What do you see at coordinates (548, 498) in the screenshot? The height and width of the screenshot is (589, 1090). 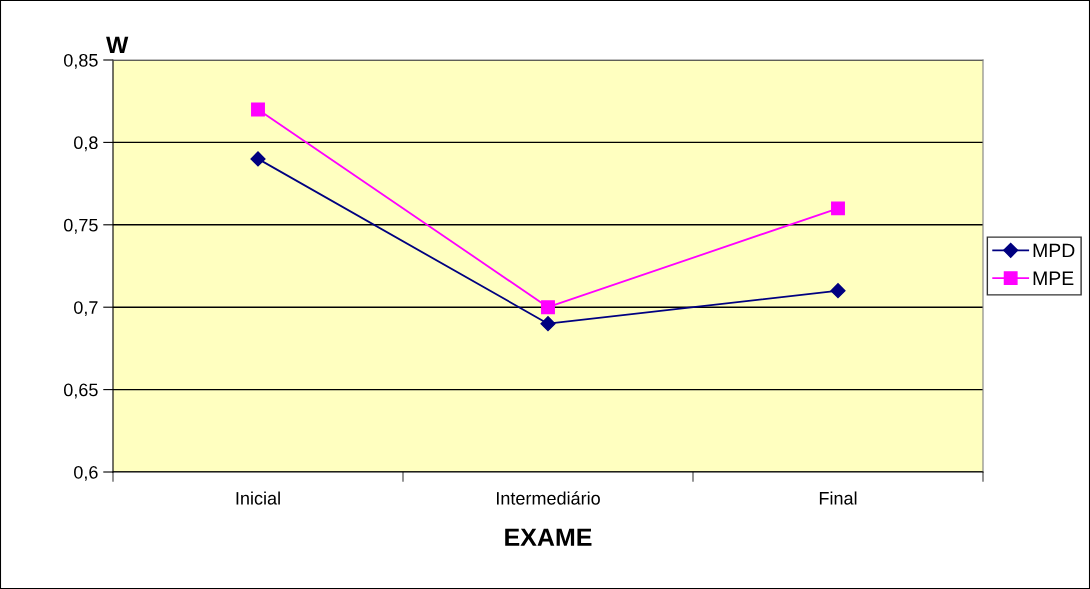 I see `x-tick-label: Intermediário` at bounding box center [548, 498].